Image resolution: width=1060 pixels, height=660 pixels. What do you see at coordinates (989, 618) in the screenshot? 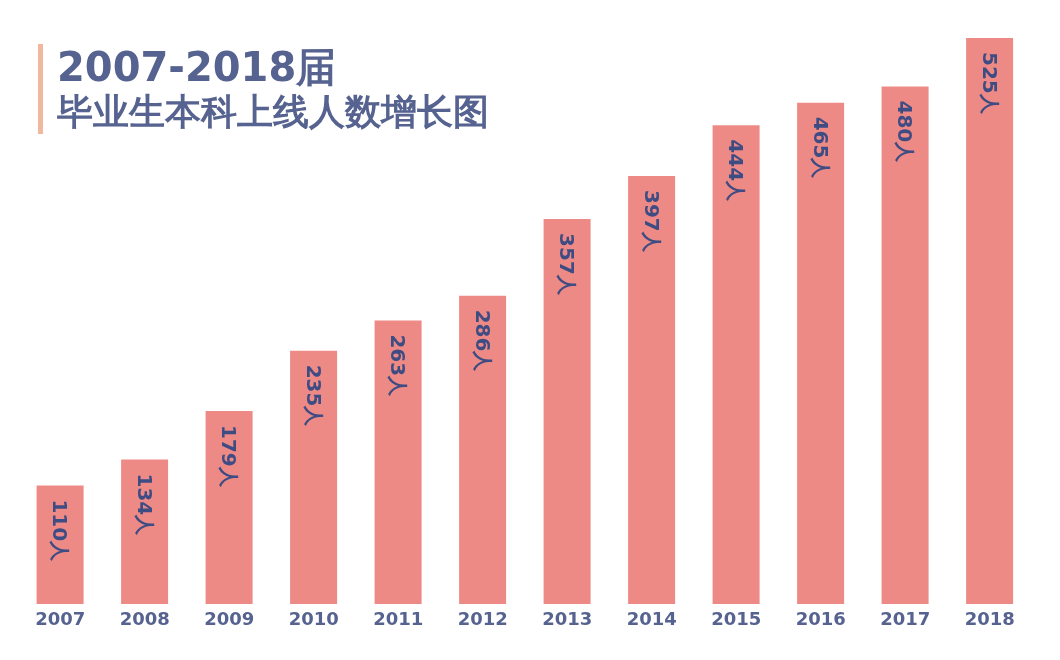
I see `x-tick-label: 2018` at bounding box center [989, 618].